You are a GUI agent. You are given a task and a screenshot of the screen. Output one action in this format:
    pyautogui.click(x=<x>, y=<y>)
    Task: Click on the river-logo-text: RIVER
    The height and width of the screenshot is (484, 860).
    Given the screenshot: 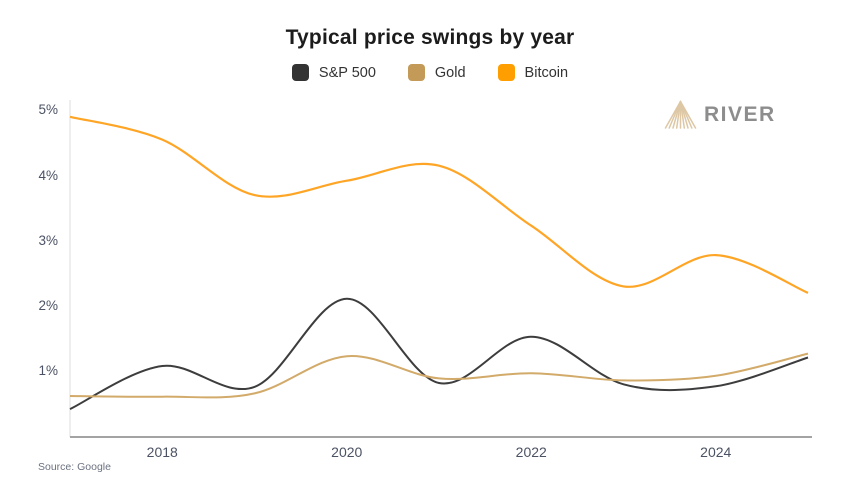 What is the action you would take?
    pyautogui.click(x=740, y=114)
    